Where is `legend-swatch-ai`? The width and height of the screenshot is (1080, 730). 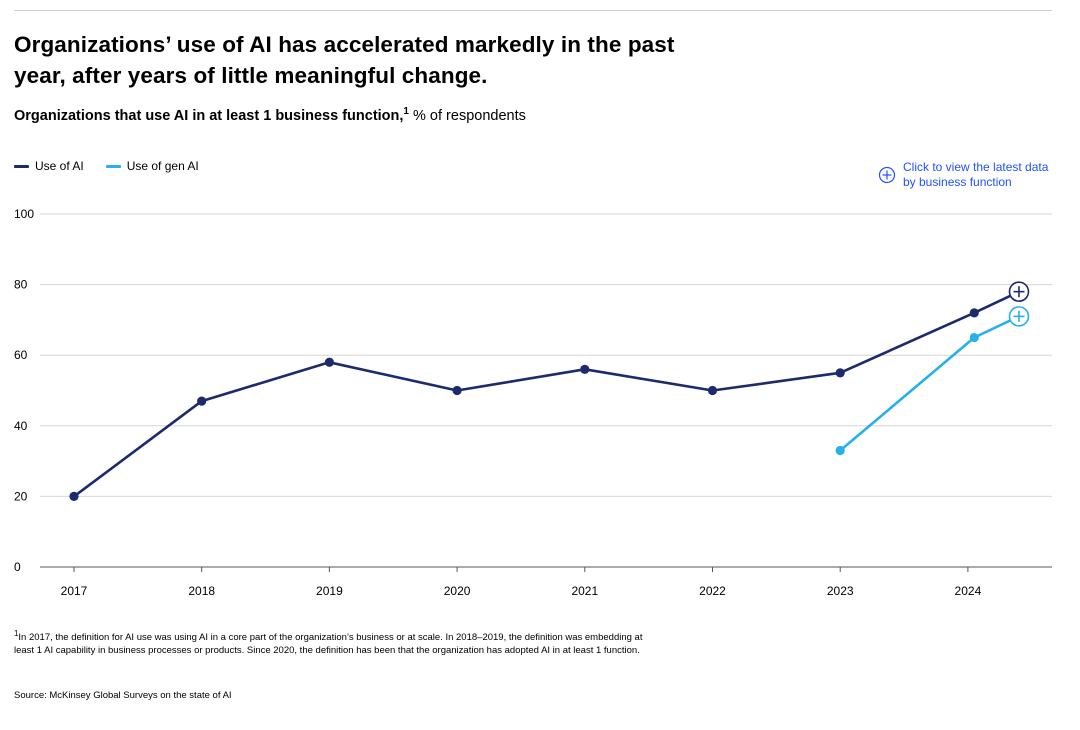 legend-swatch-ai is located at coordinates (21, 166).